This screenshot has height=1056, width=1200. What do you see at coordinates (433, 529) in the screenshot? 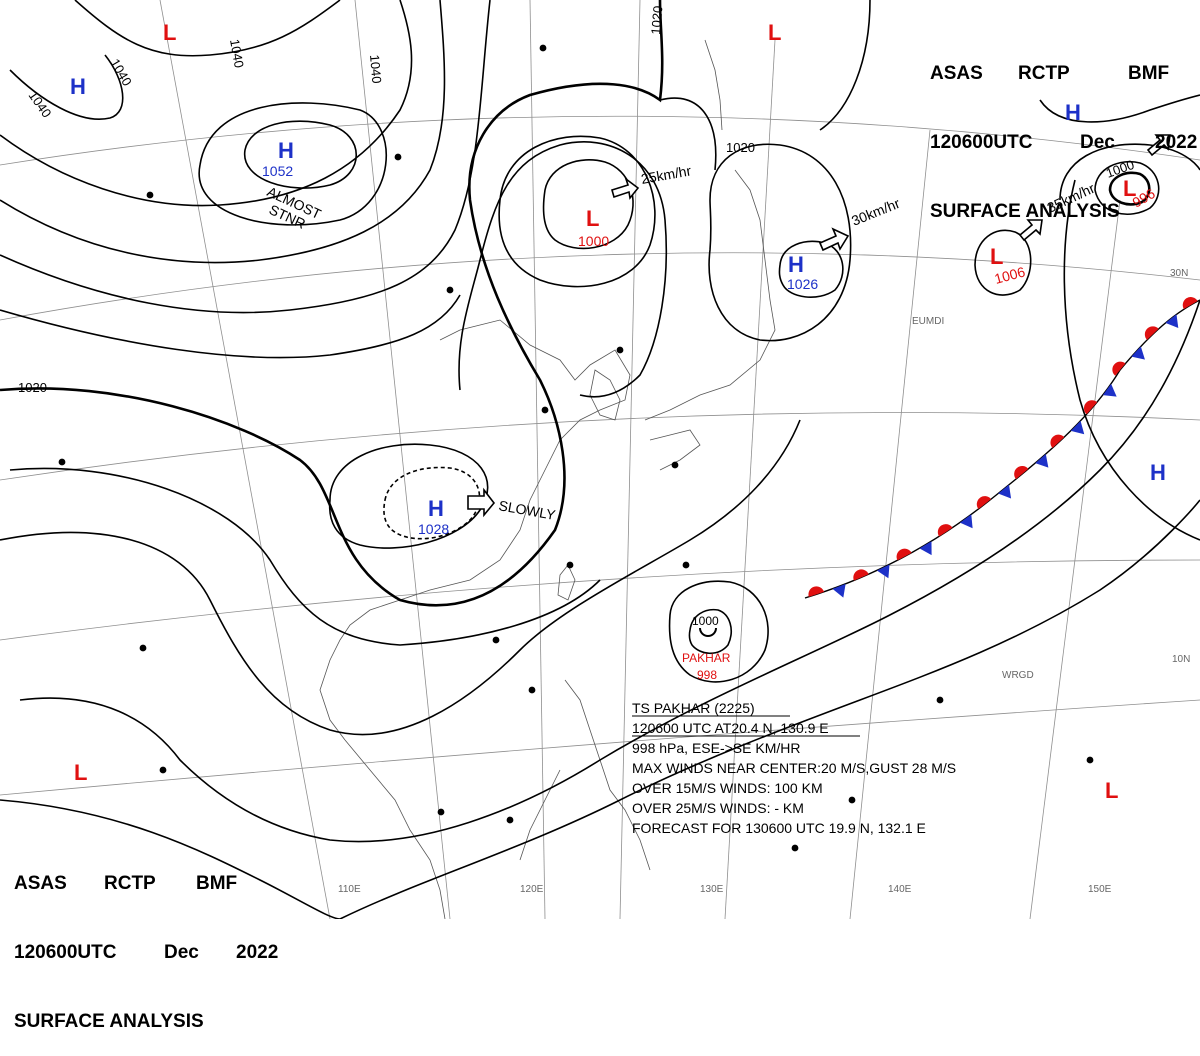
I see `high-center-value: 1028` at bounding box center [433, 529].